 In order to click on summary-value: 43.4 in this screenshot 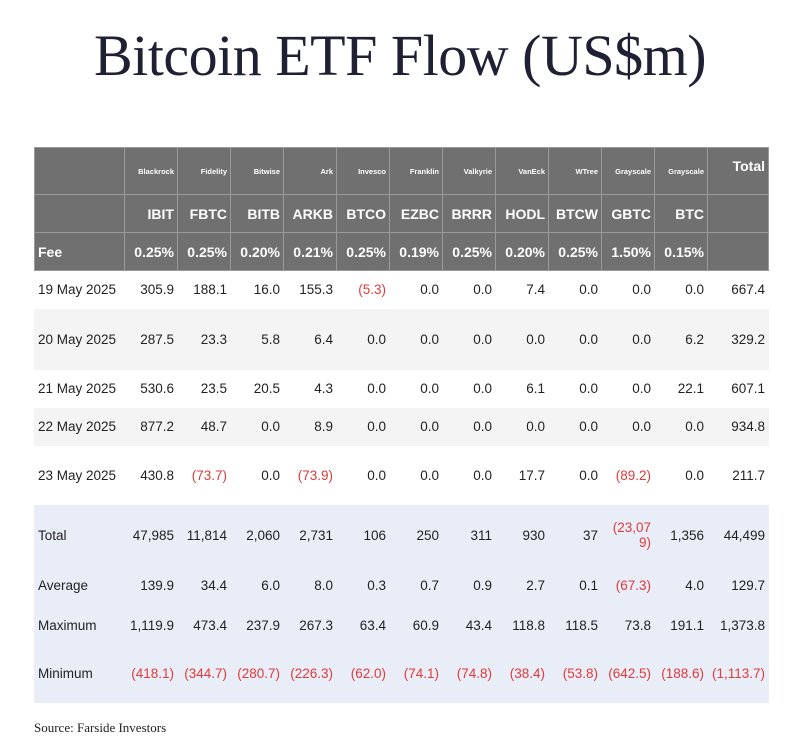, I will do `click(469, 625)`.